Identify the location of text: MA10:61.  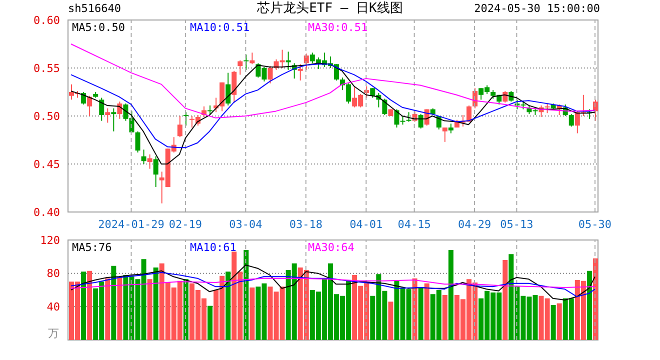
(214, 247).